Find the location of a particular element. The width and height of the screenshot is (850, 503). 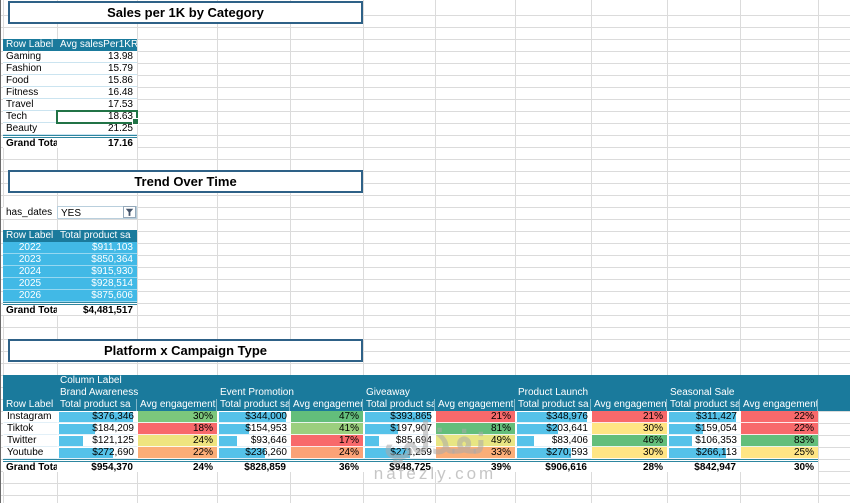

t3-grand-total-value: $842,947 is located at coordinates (703, 465).